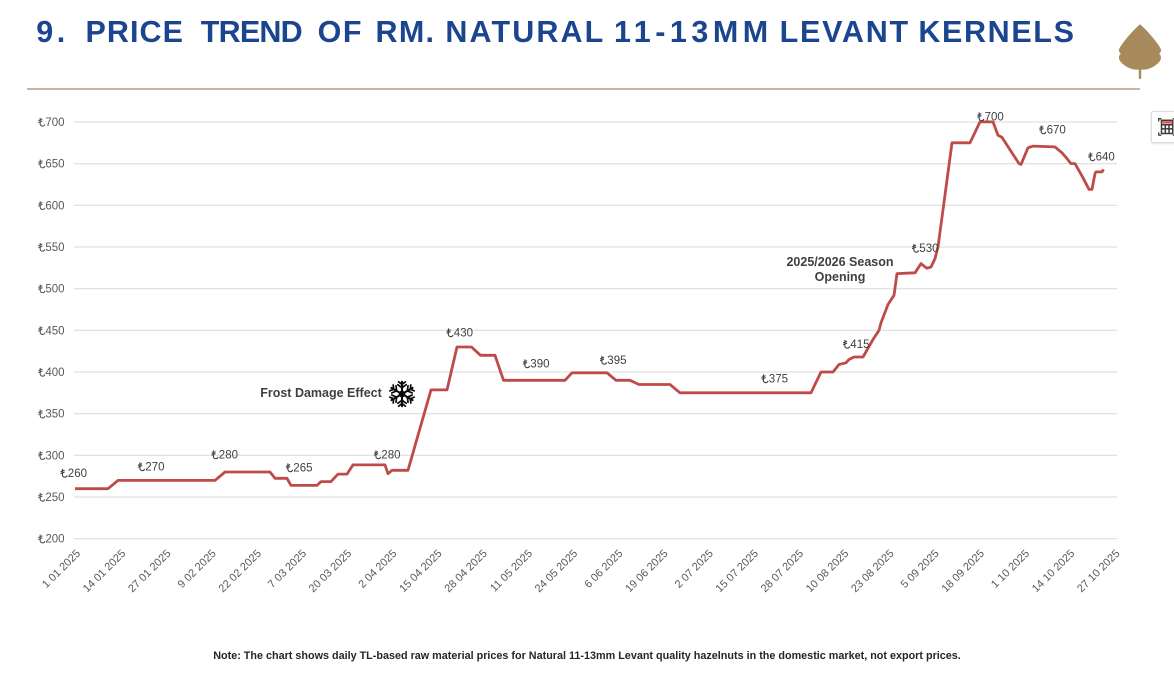 Image resolution: width=1174 pixels, height=678 pixels. Describe the element at coordinates (511, 571) in the screenshot. I see `svg-text: 11 05 2025` at that location.